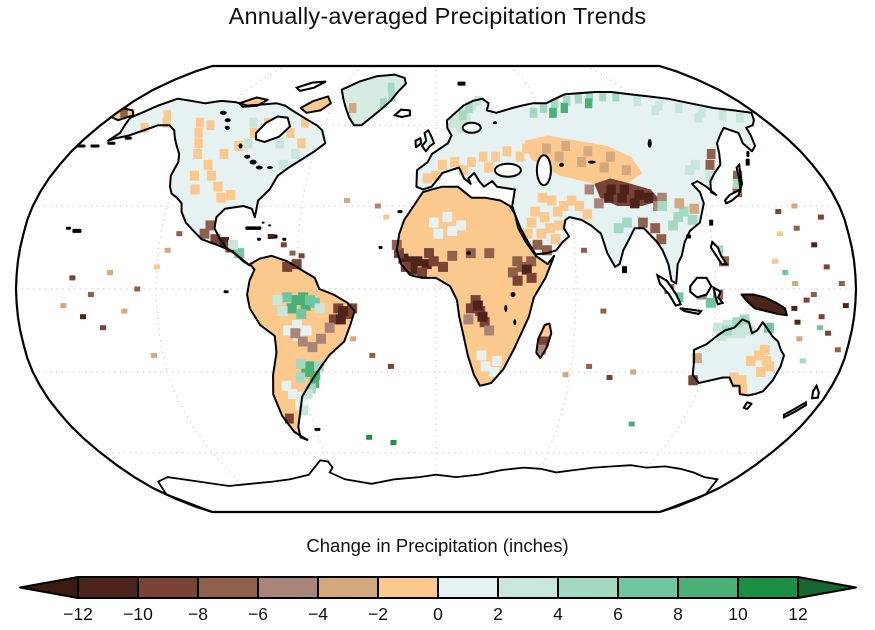 The image size is (875, 630). I want to click on black-sea, so click(507, 170).